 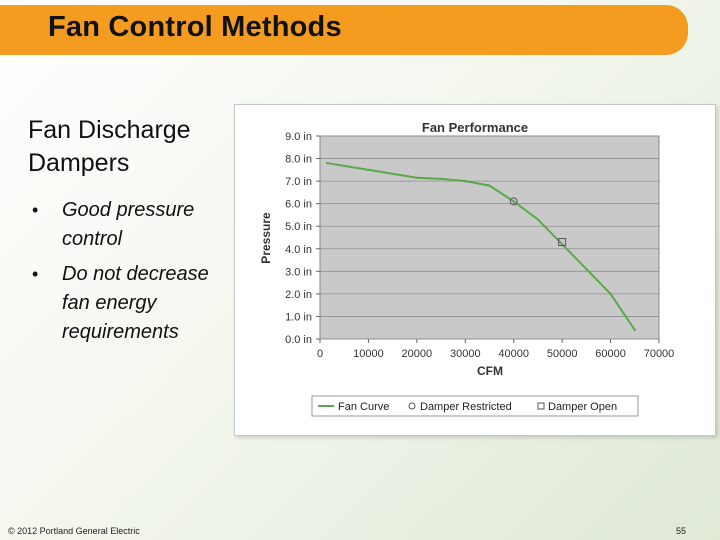 What do you see at coordinates (74, 531) in the screenshot?
I see `footer-copyright: © 2012 Portland General Electric` at bounding box center [74, 531].